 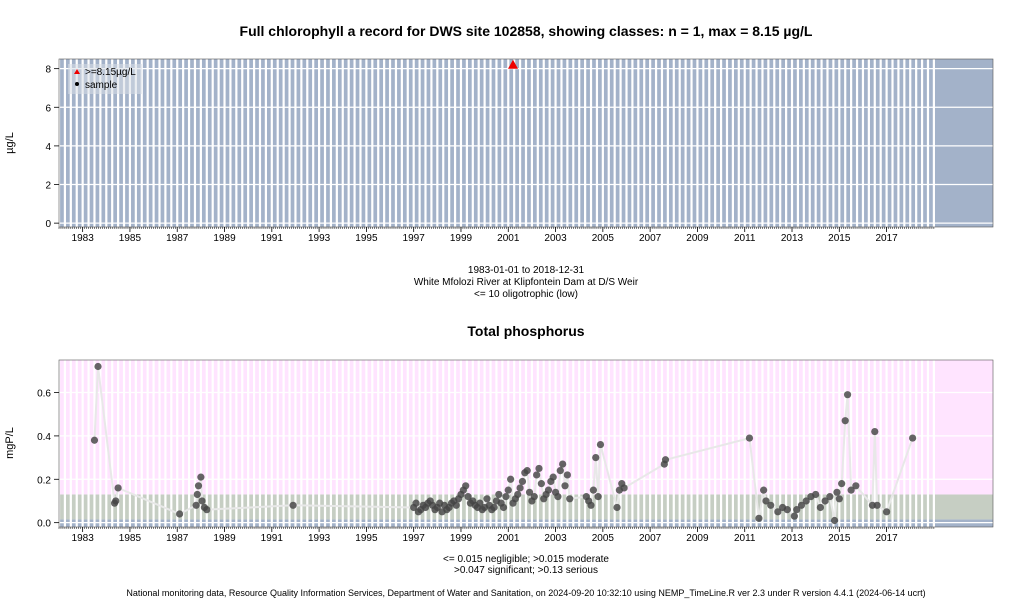 What do you see at coordinates (48, 147) in the screenshot?
I see `y-tick-label: 4` at bounding box center [48, 147].